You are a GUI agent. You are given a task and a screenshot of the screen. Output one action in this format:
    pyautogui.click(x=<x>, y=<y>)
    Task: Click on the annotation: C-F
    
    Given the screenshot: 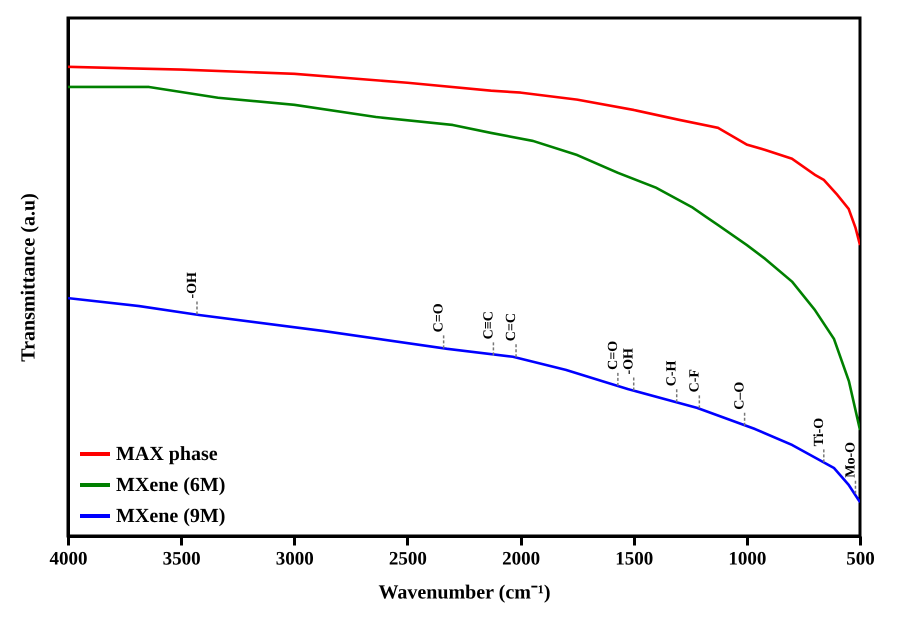 What is the action you would take?
    pyautogui.click(x=694, y=380)
    